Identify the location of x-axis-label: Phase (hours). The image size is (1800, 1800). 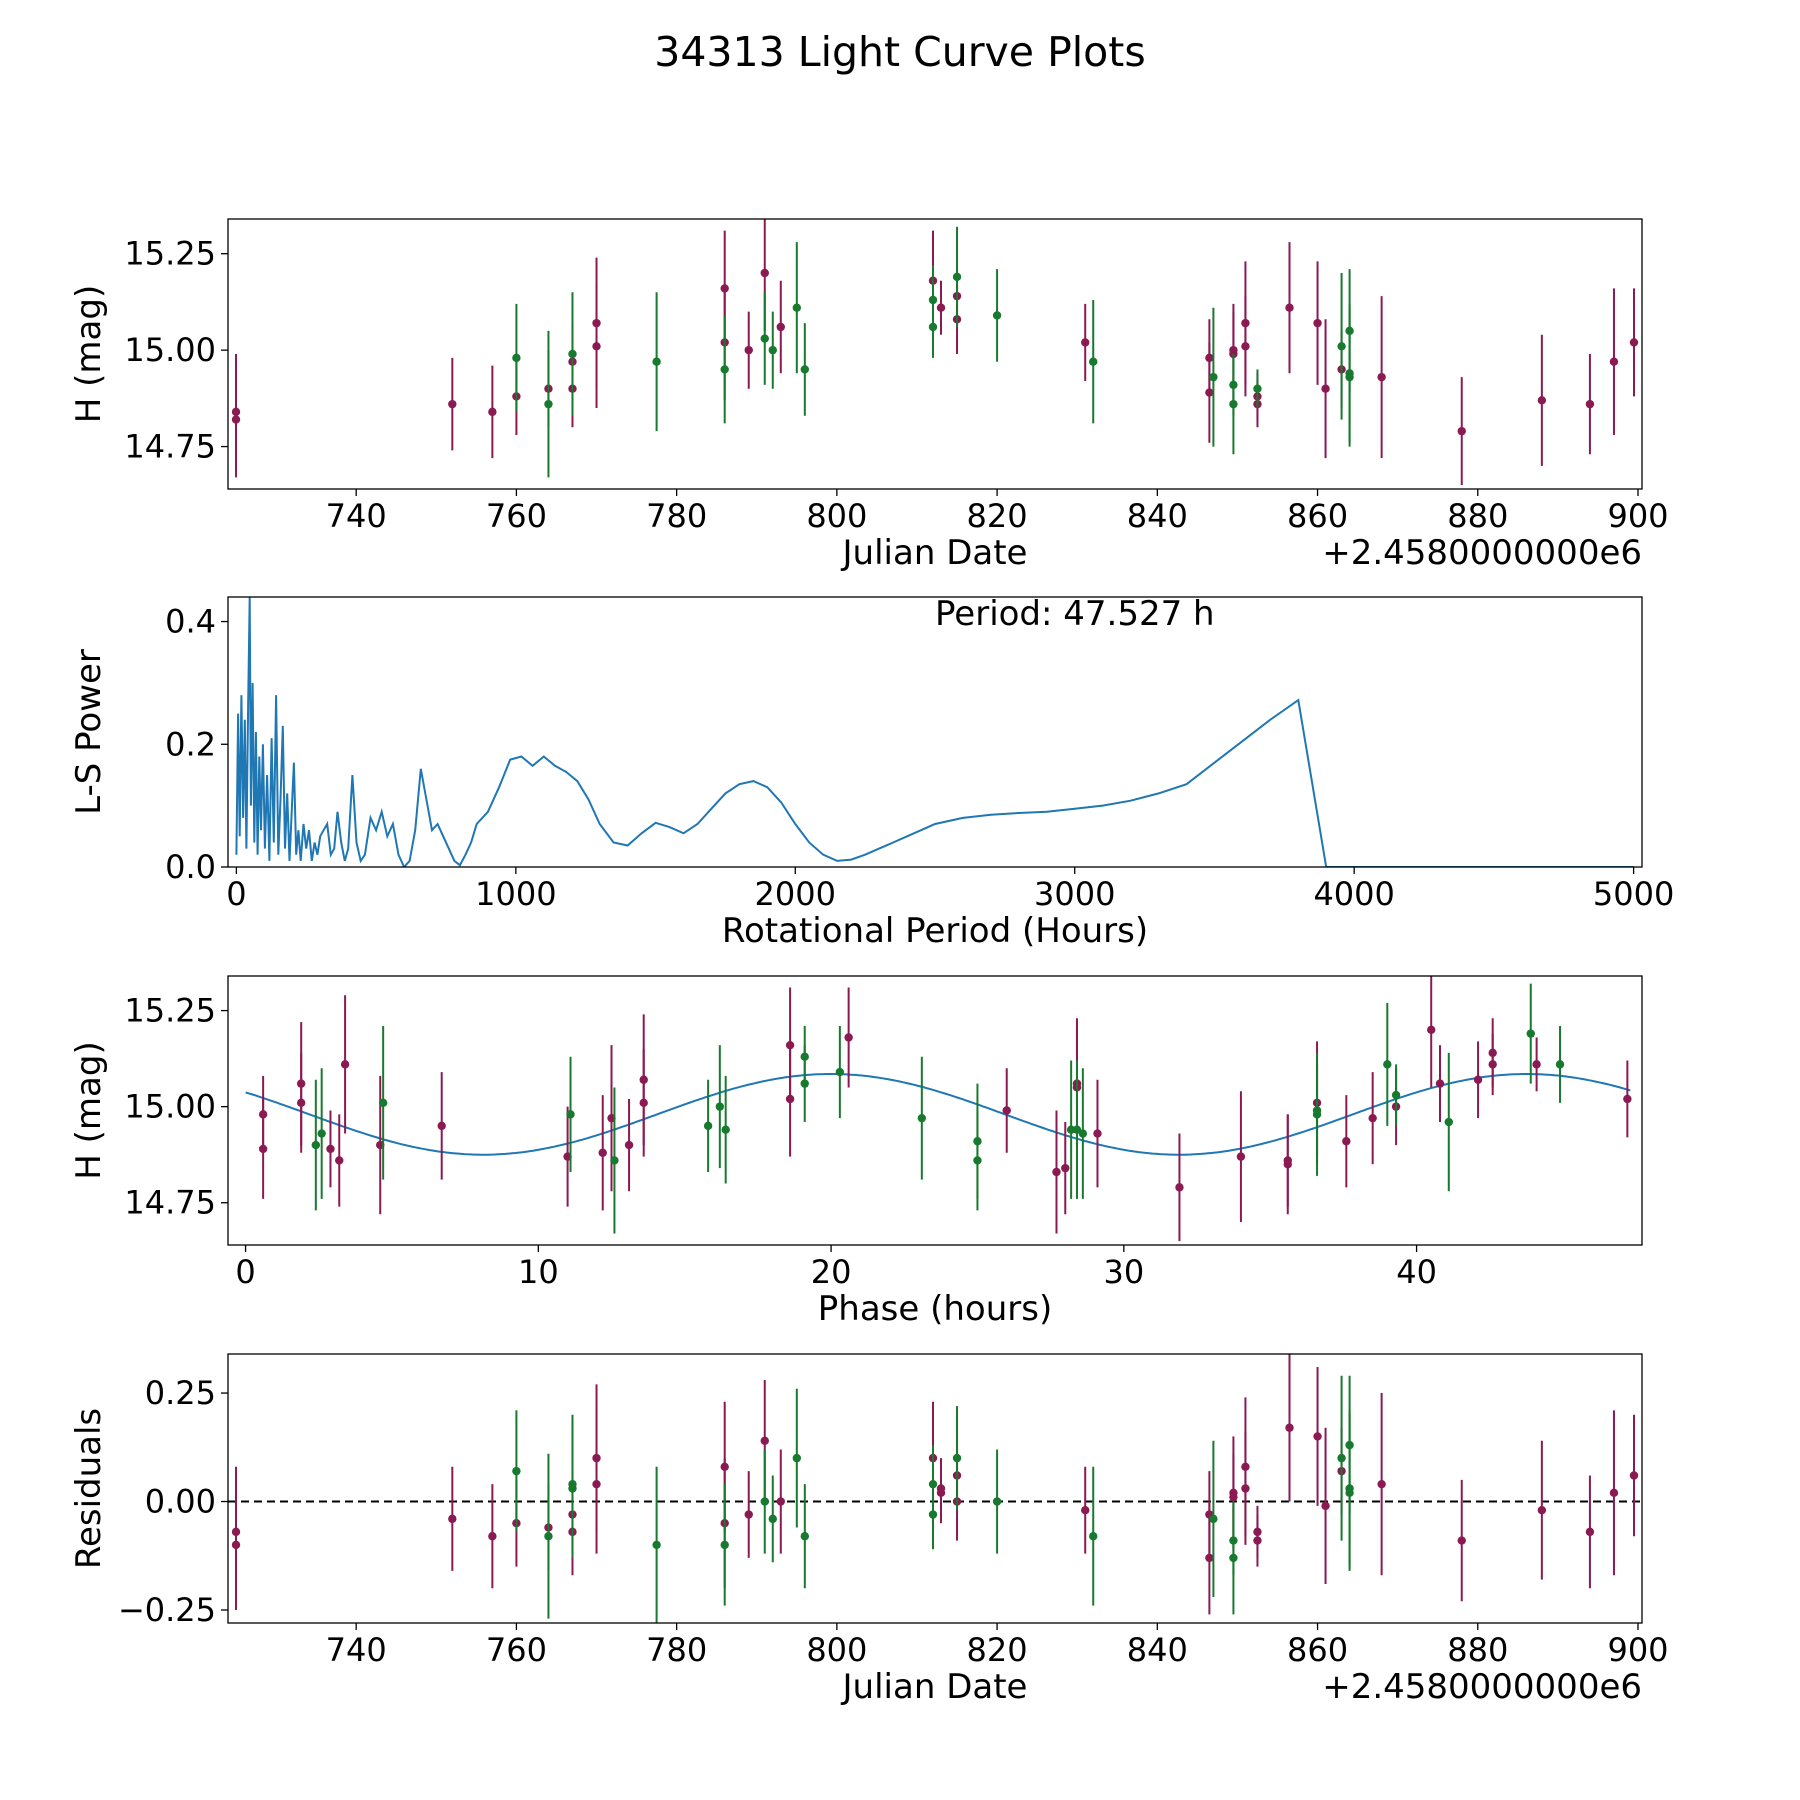
(935, 1309).